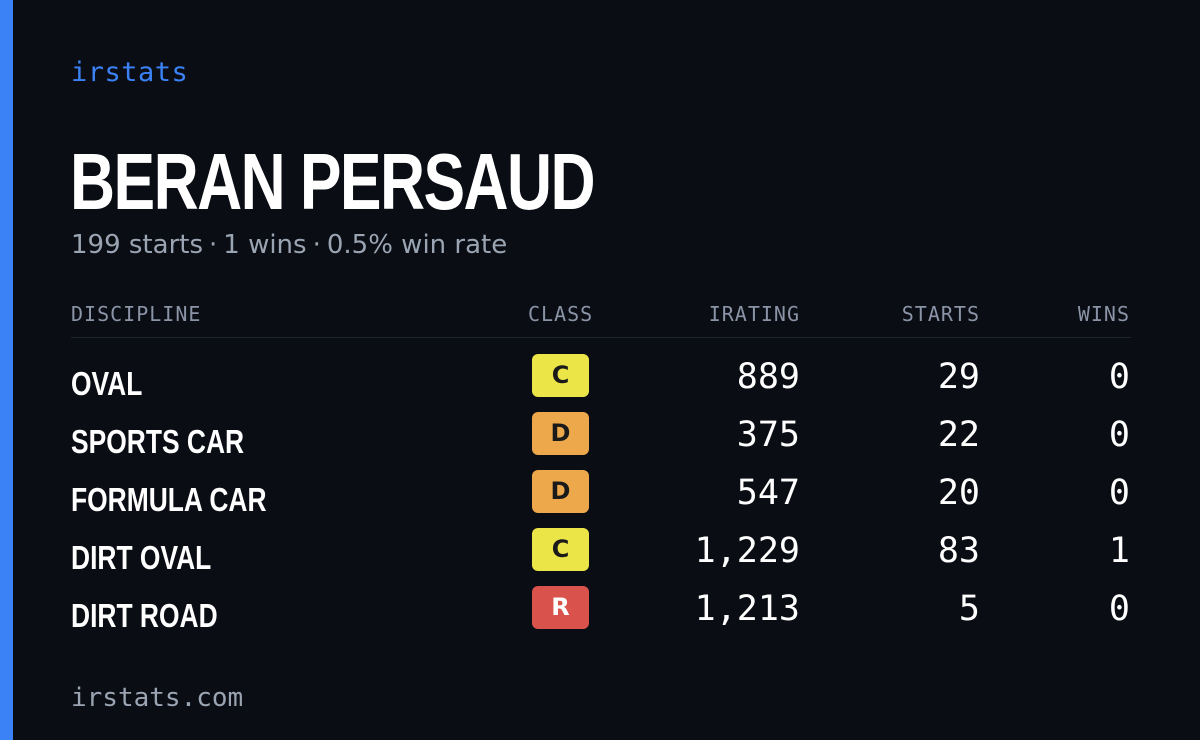 This screenshot has width=1200, height=740. I want to click on header-starts: STARTS, so click(940, 314).